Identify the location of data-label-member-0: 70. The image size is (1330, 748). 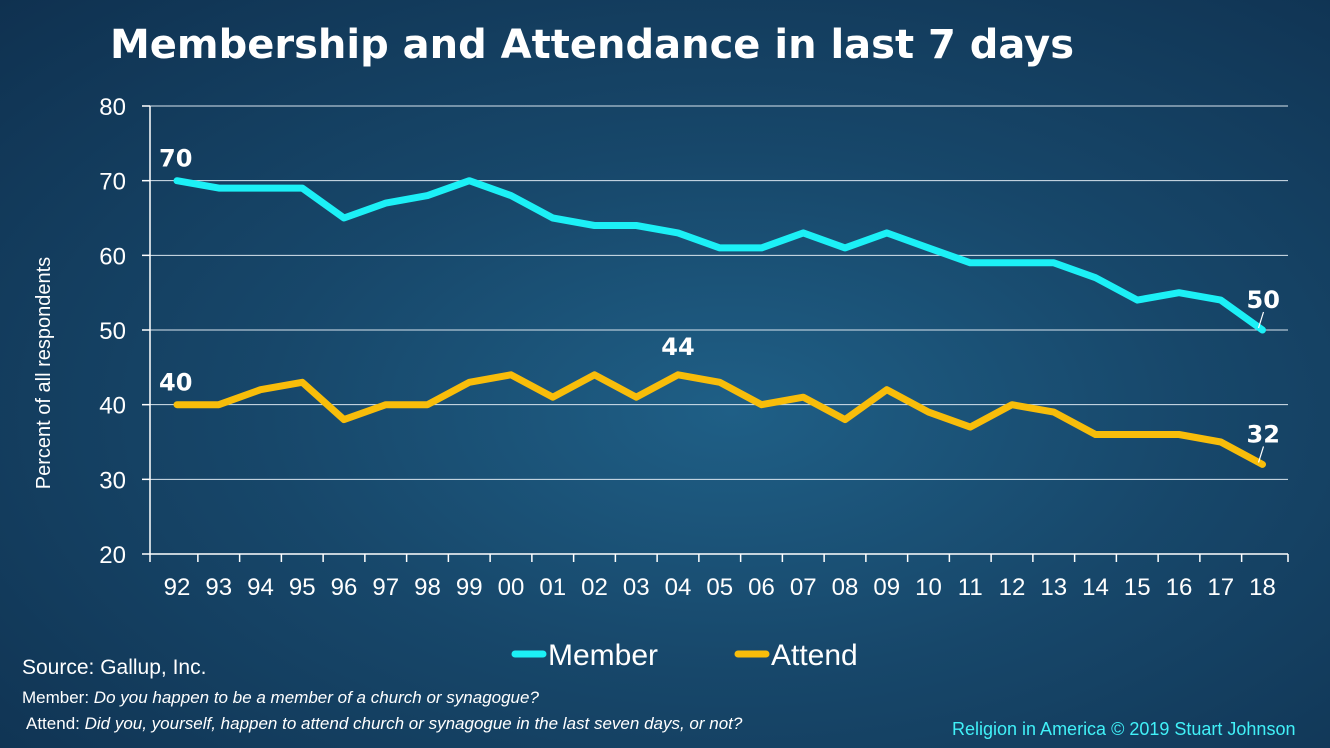
(175, 159).